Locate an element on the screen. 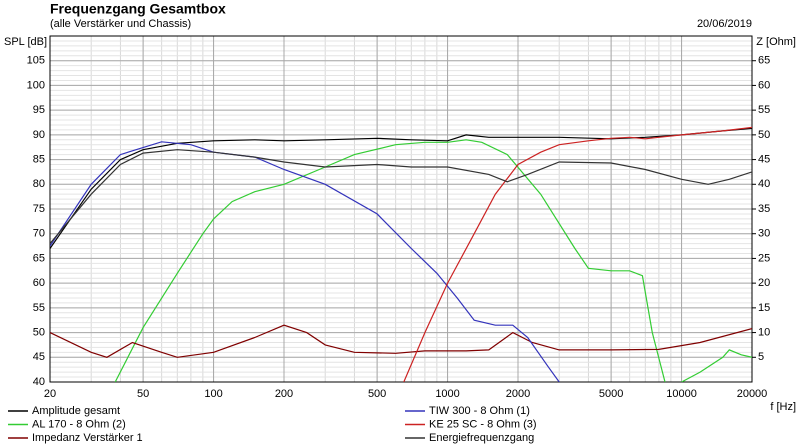  x-tick-label: 20000 is located at coordinates (752, 394).